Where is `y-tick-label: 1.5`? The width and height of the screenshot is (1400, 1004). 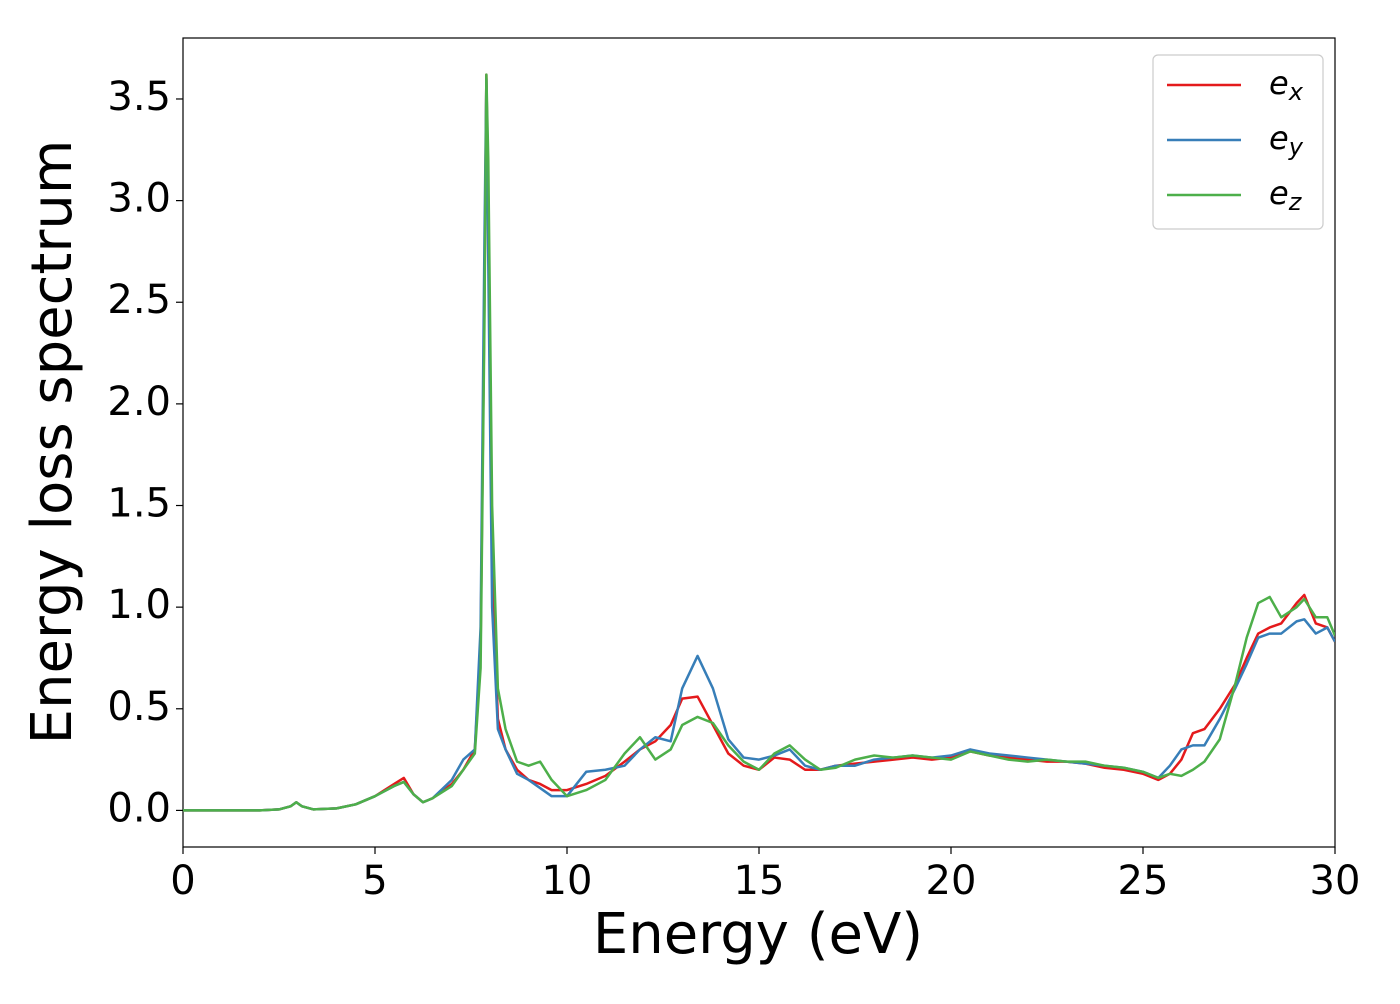 y-tick-label: 1.5 is located at coordinates (139, 504).